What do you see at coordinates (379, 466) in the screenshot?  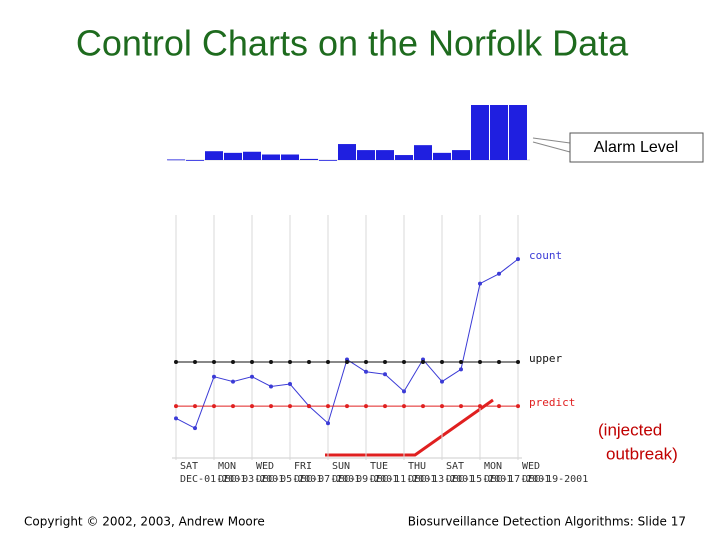 I see `x-tick-label: TUE` at bounding box center [379, 466].